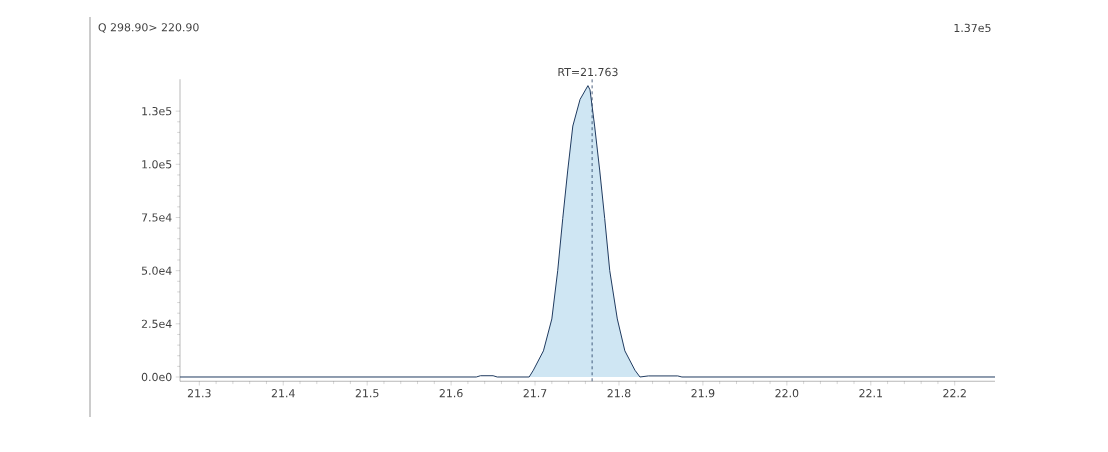 The width and height of the screenshot is (1108, 452). Describe the element at coordinates (588, 72) in the screenshot. I see `annotation: RT=21.763` at that location.